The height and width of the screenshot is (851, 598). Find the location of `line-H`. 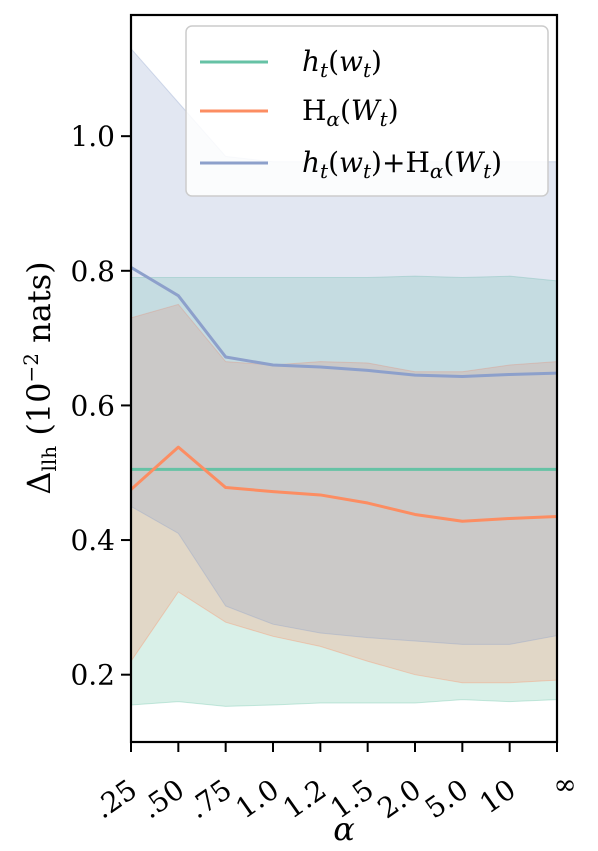

line-H is located at coordinates (344, 484).